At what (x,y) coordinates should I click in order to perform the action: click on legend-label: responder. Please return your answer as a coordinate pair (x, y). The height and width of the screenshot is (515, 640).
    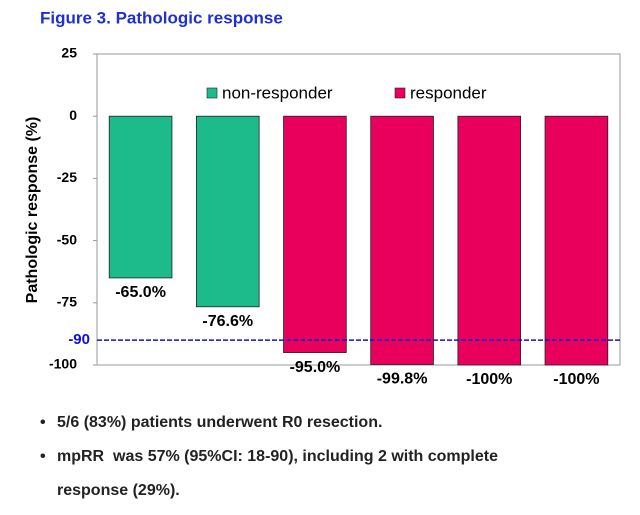
    Looking at the image, I should click on (448, 92).